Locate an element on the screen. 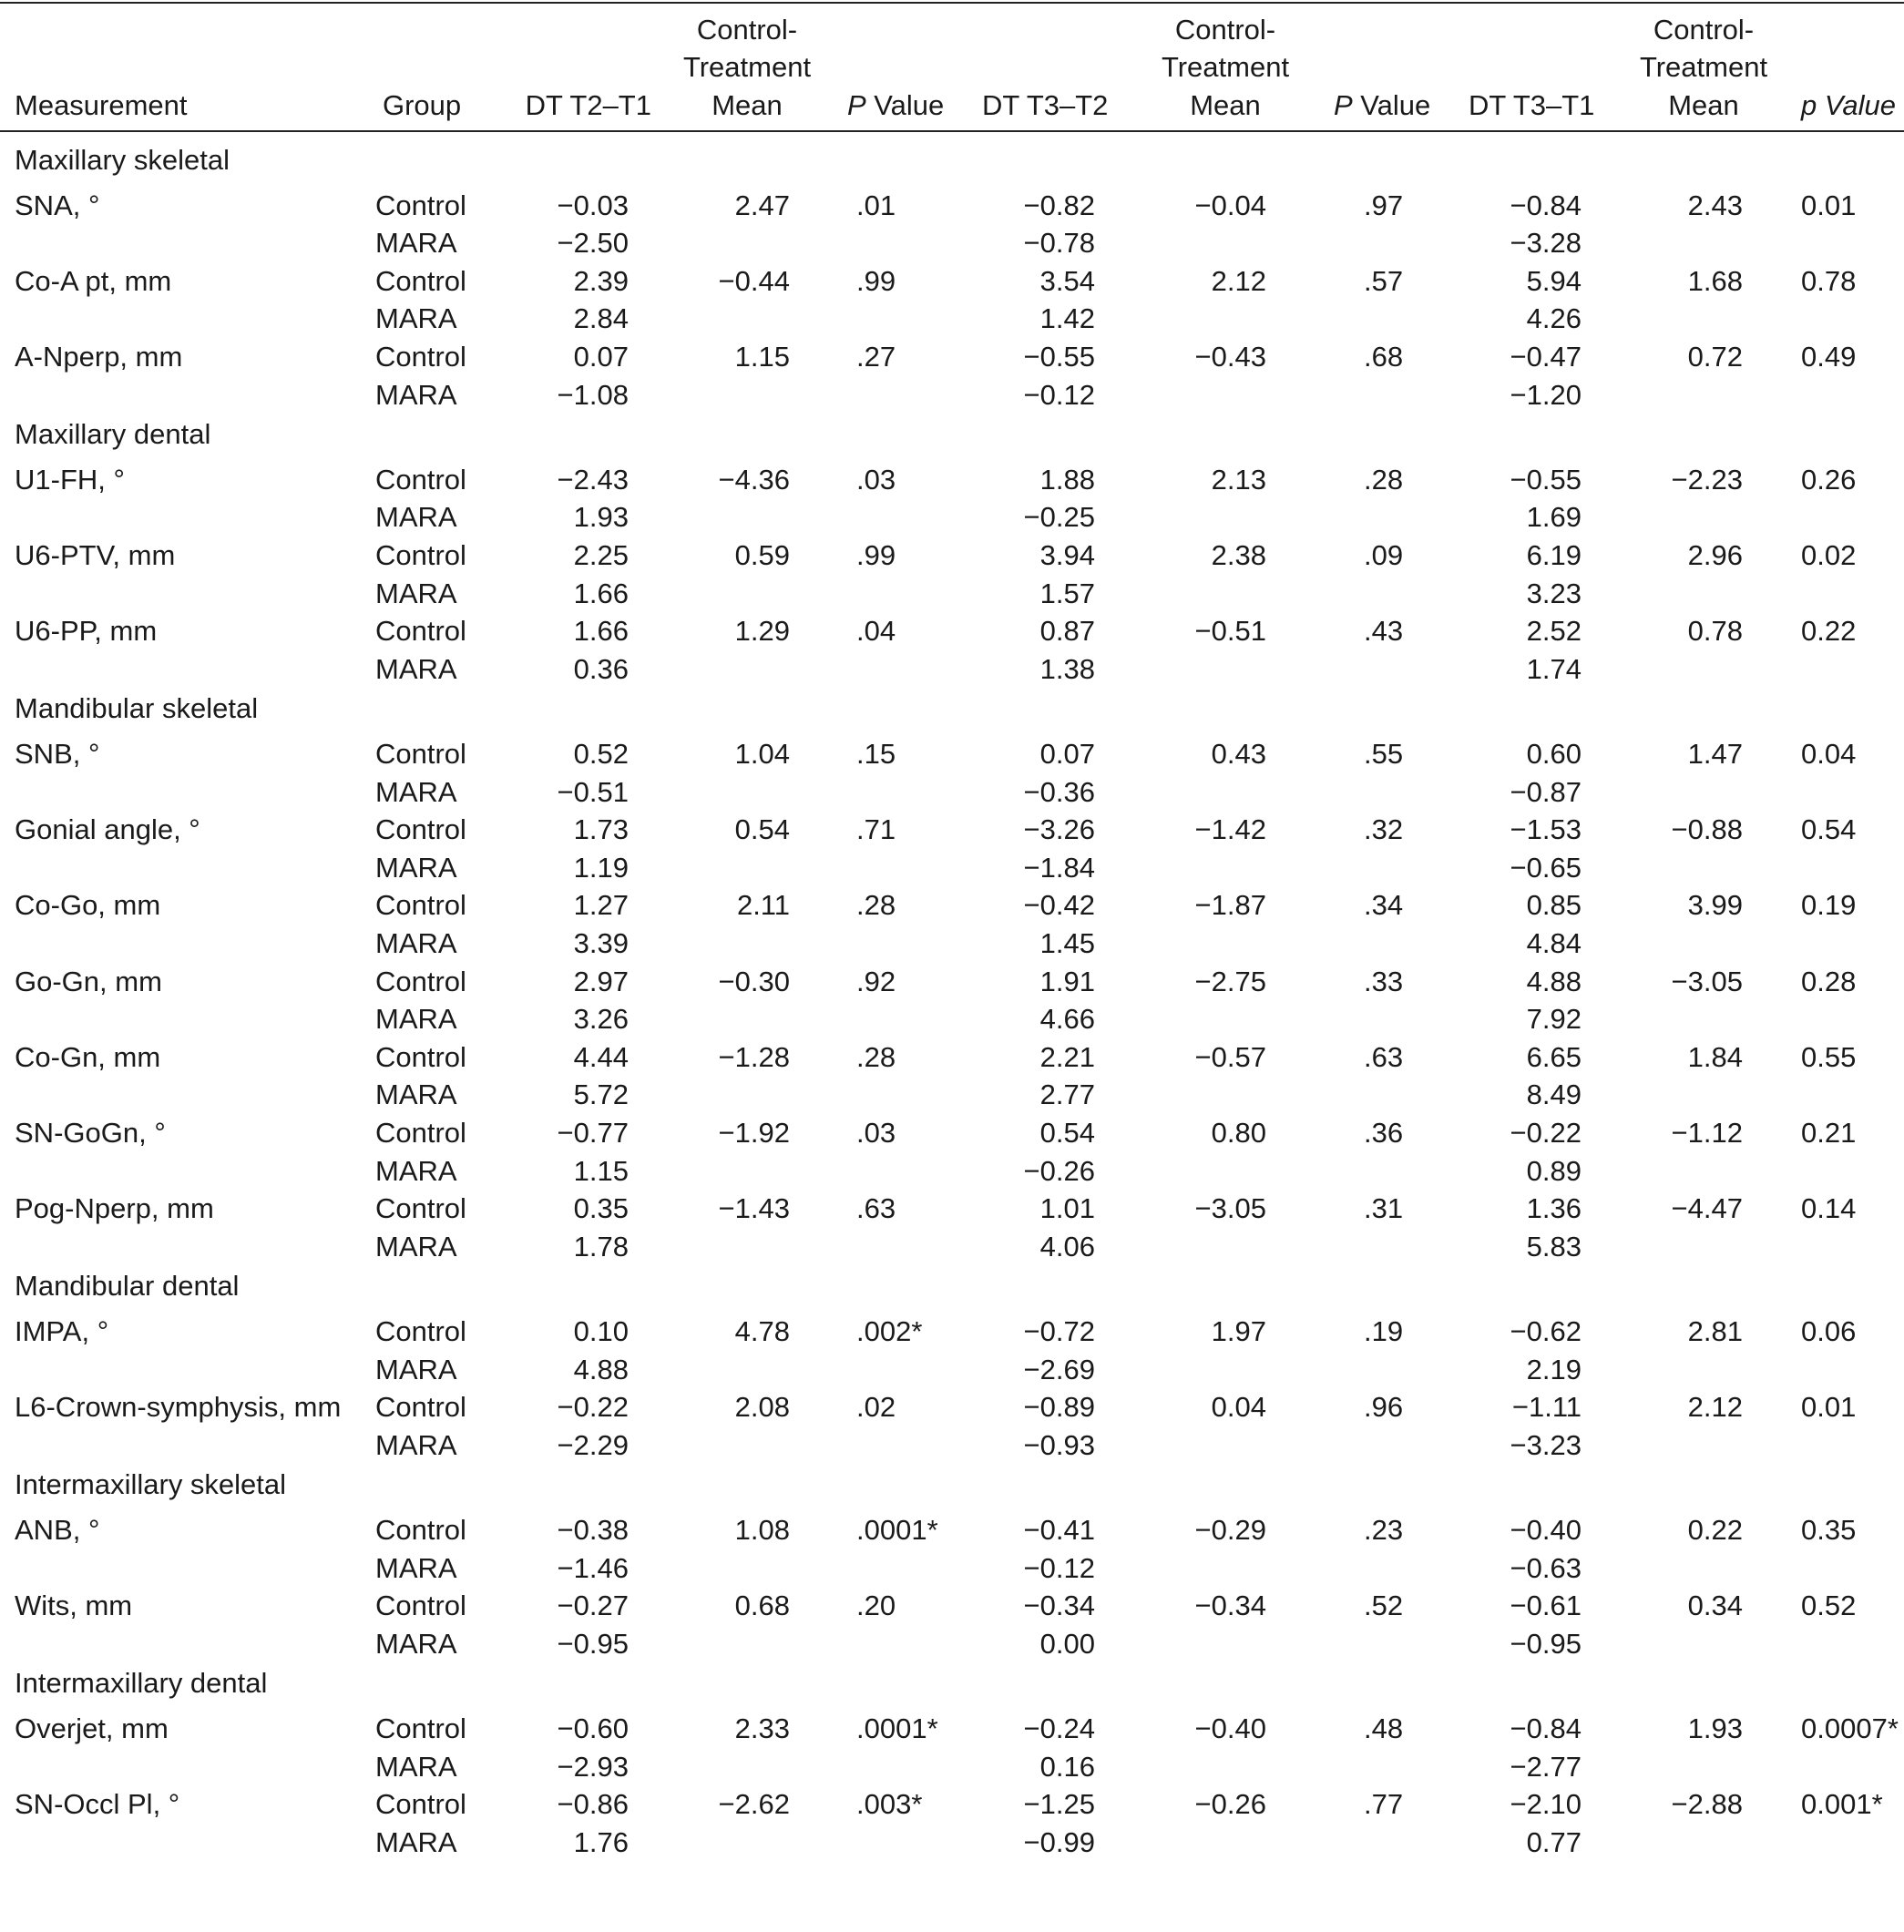 The image size is (1904, 1932). measurement-label: U6-PP, mm is located at coordinates (87, 631).